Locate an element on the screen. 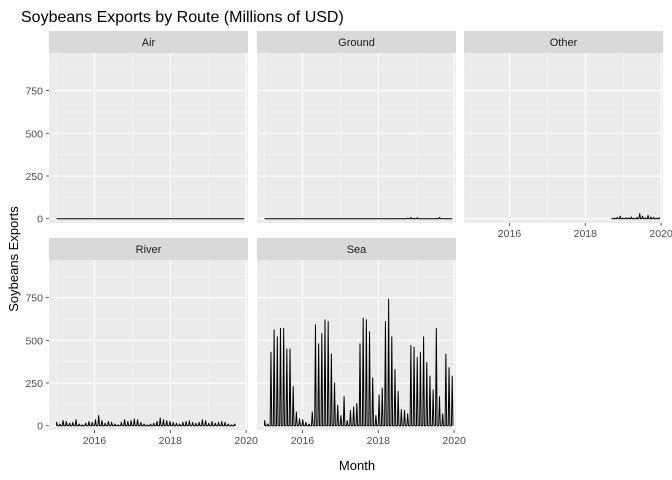 Image resolution: width=672 pixels, height=480 pixels. facet-sea: Sea 2016 2018 2020 is located at coordinates (361, 342).